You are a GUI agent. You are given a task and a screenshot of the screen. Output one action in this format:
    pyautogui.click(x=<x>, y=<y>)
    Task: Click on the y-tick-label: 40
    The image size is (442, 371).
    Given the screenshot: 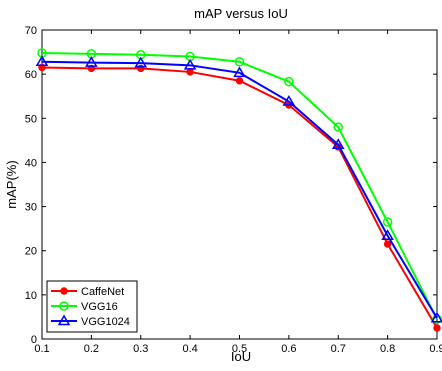 What is the action you would take?
    pyautogui.click(x=31, y=163)
    